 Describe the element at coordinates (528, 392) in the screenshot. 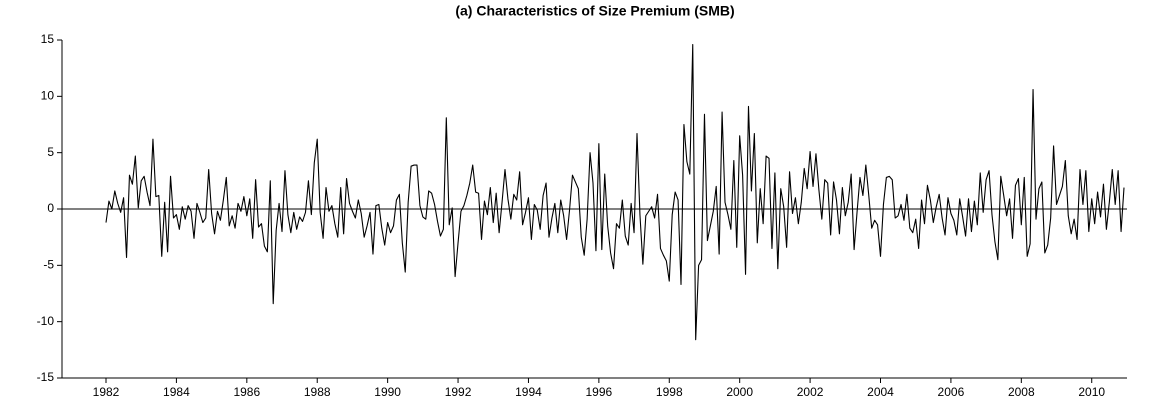

I see `x-tick-label: 1994` at that location.